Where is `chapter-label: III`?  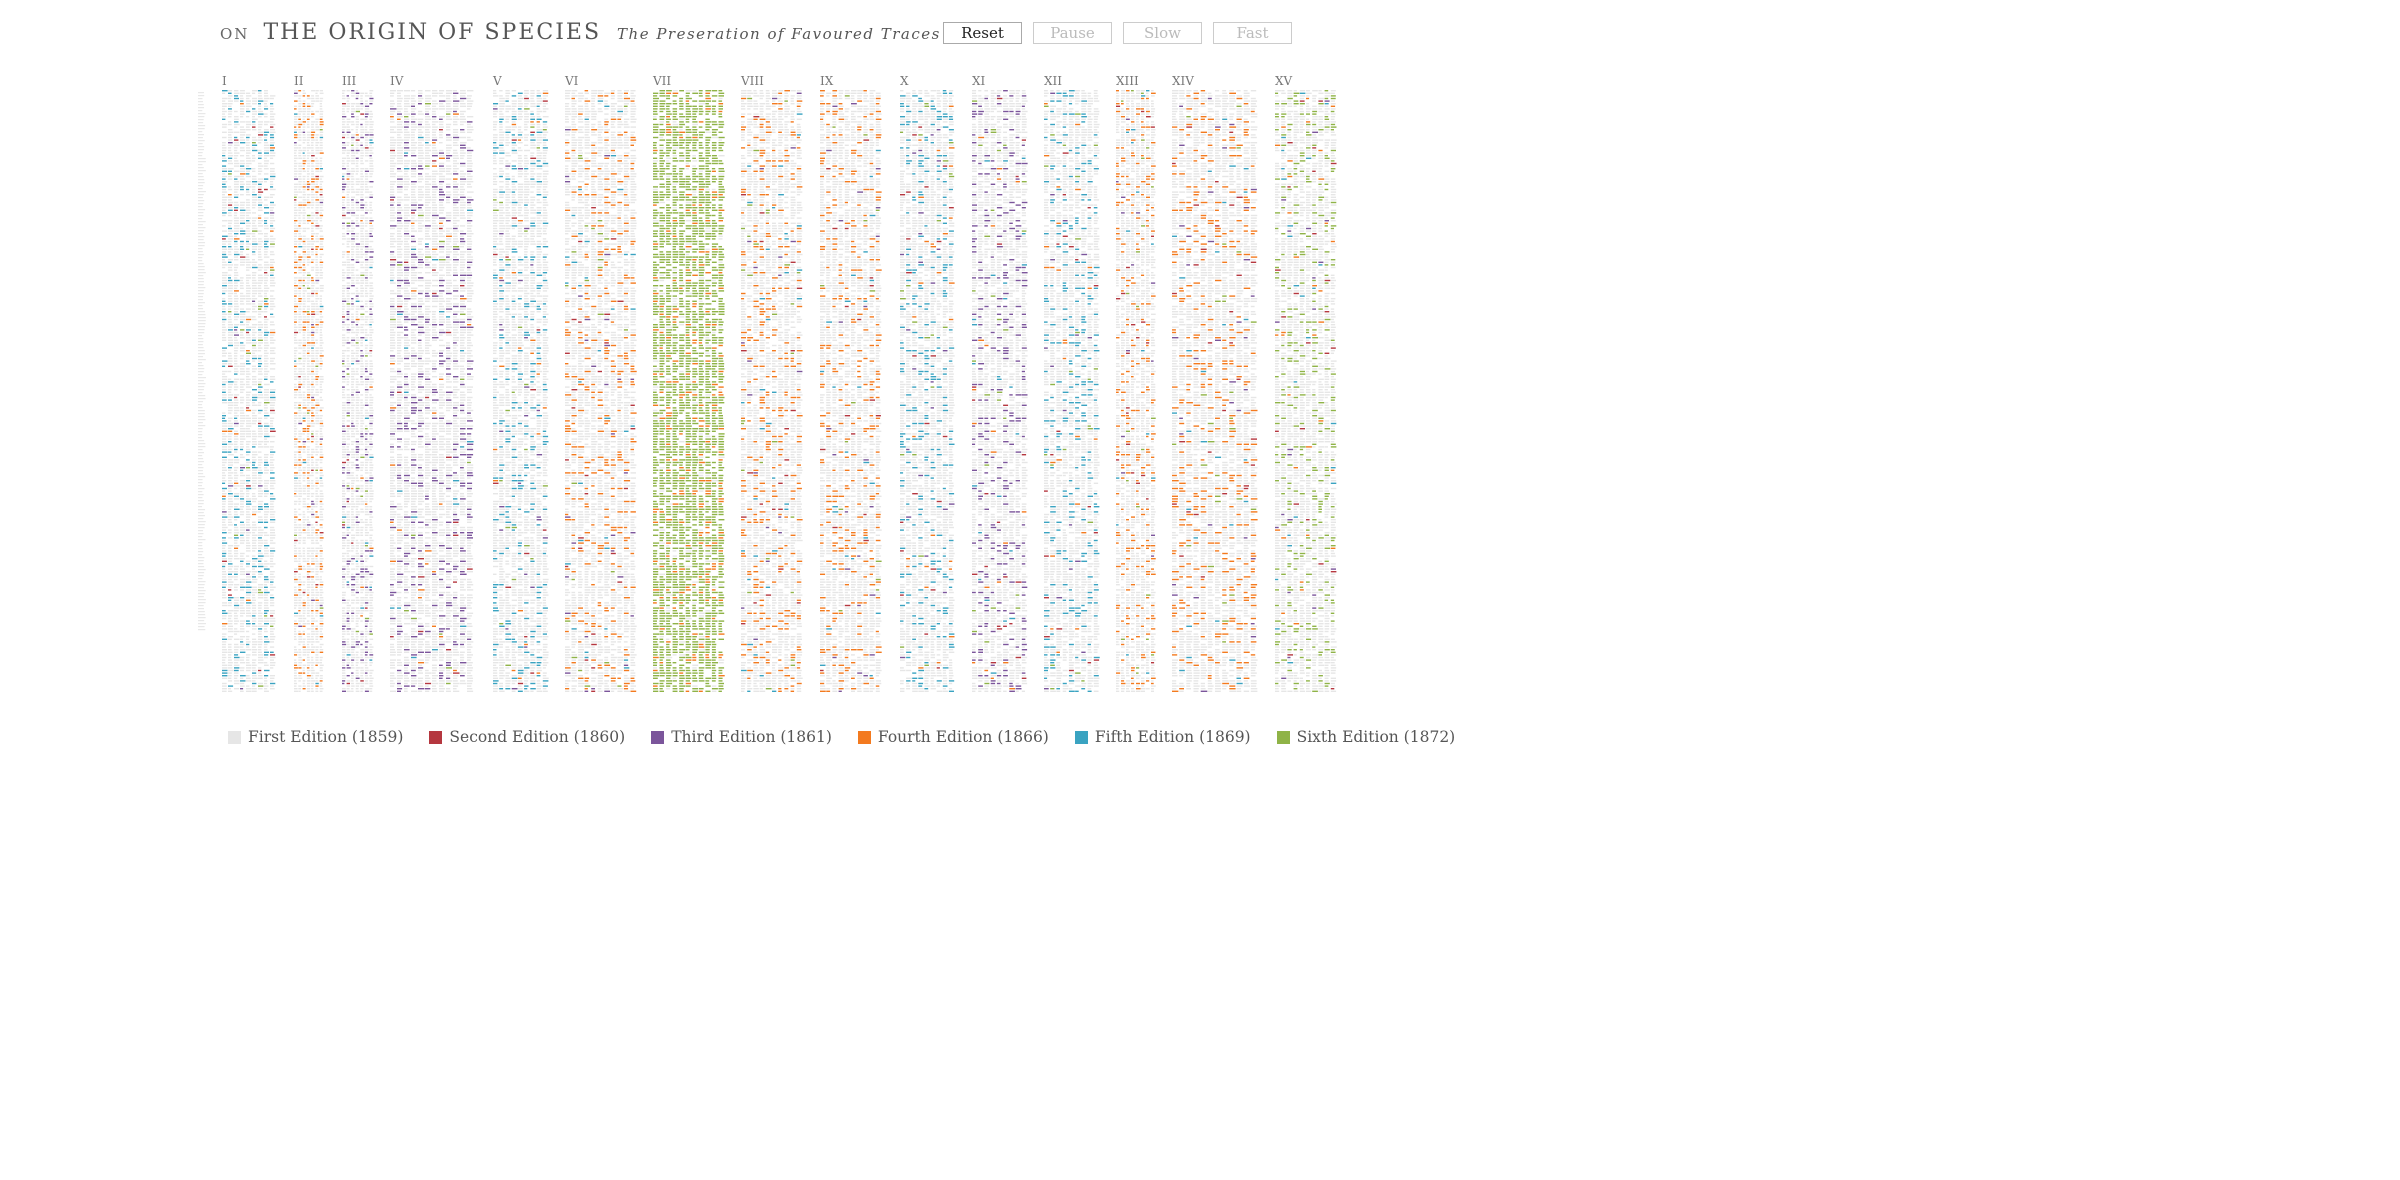
chapter-label: III is located at coordinates (349, 81).